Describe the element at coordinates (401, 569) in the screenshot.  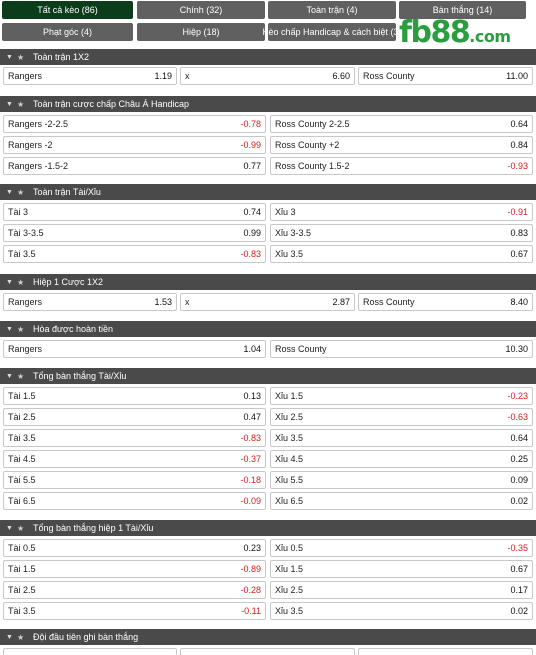
I see `odds-cell: Xỉu 1.5 0.67` at that location.